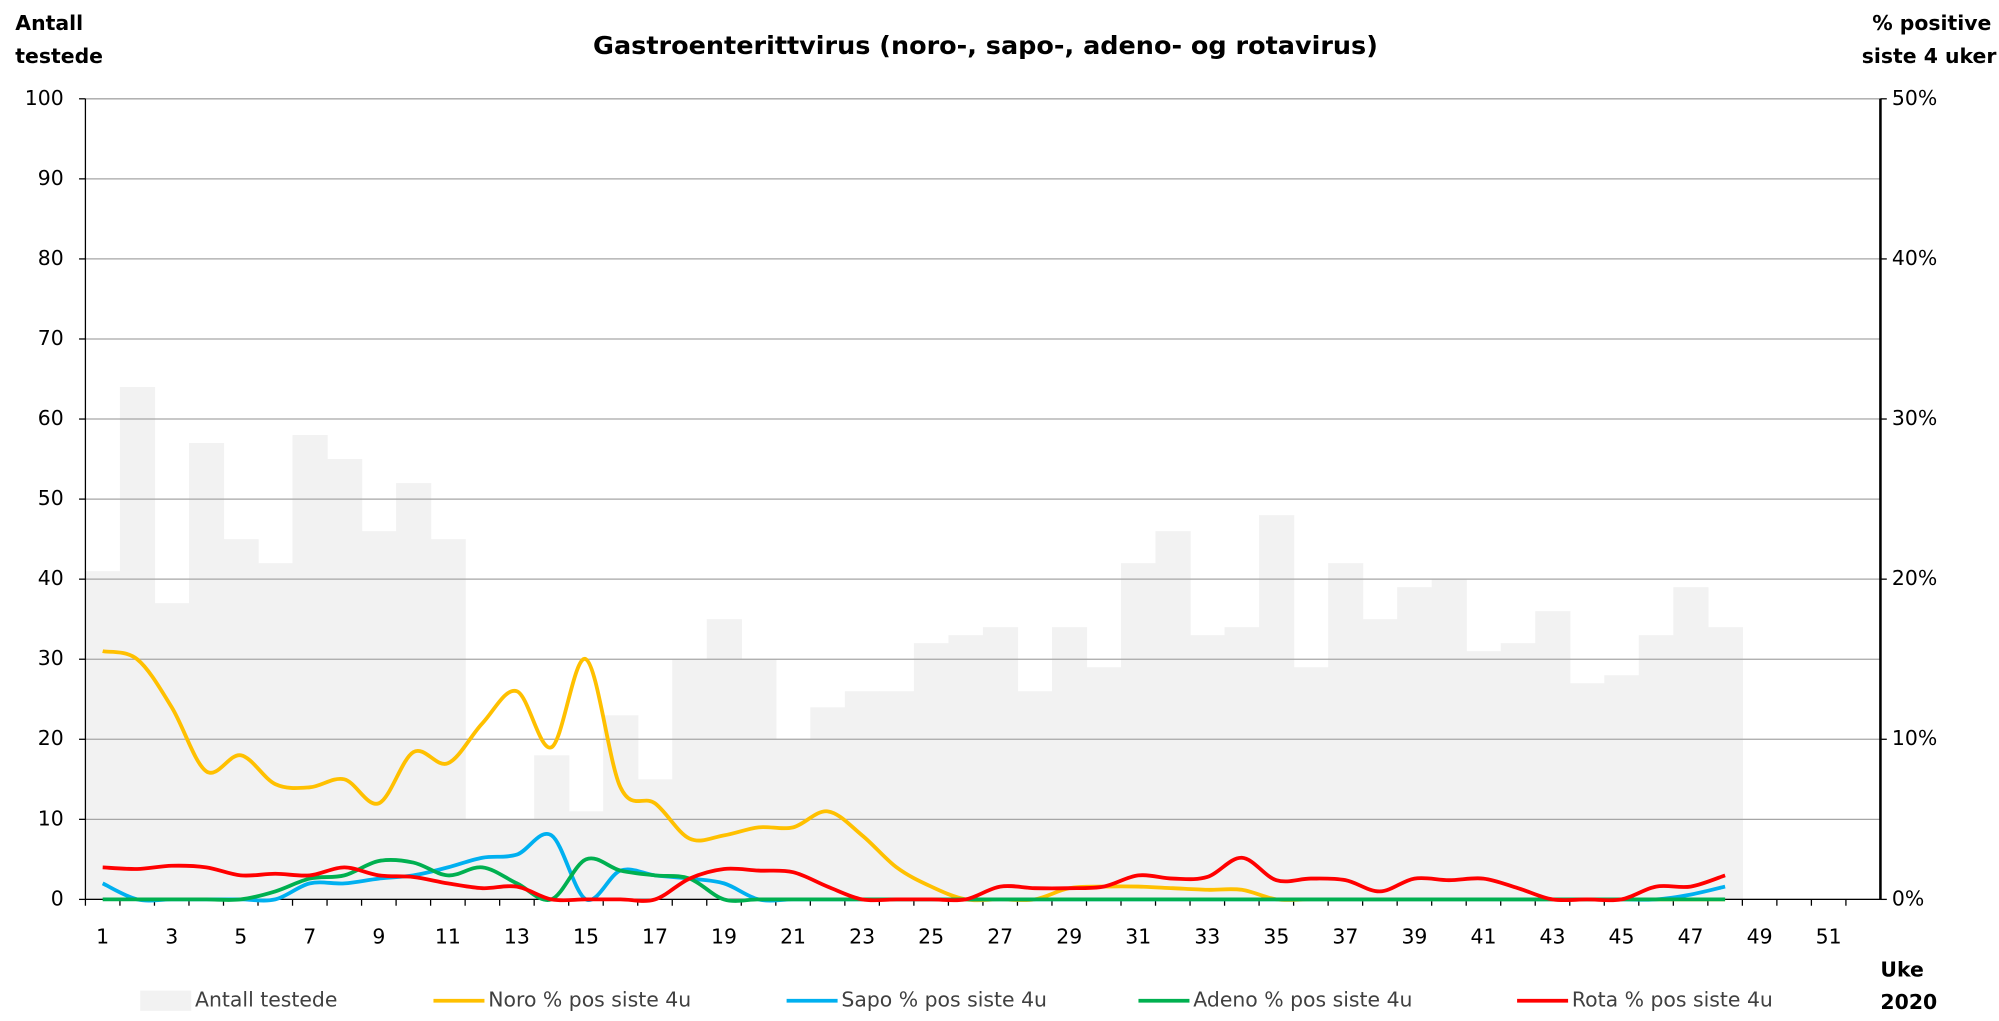 This screenshot has width=1999, height=1021. What do you see at coordinates (1672, 1000) in the screenshot?
I see `legend-label: Rota % pos siste 4u` at bounding box center [1672, 1000].